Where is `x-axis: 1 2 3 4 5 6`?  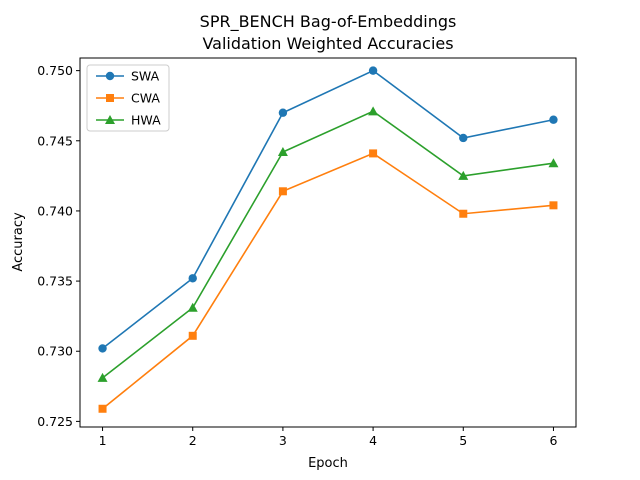
x-axis: 1 2 3 4 5 6 is located at coordinates (328, 437).